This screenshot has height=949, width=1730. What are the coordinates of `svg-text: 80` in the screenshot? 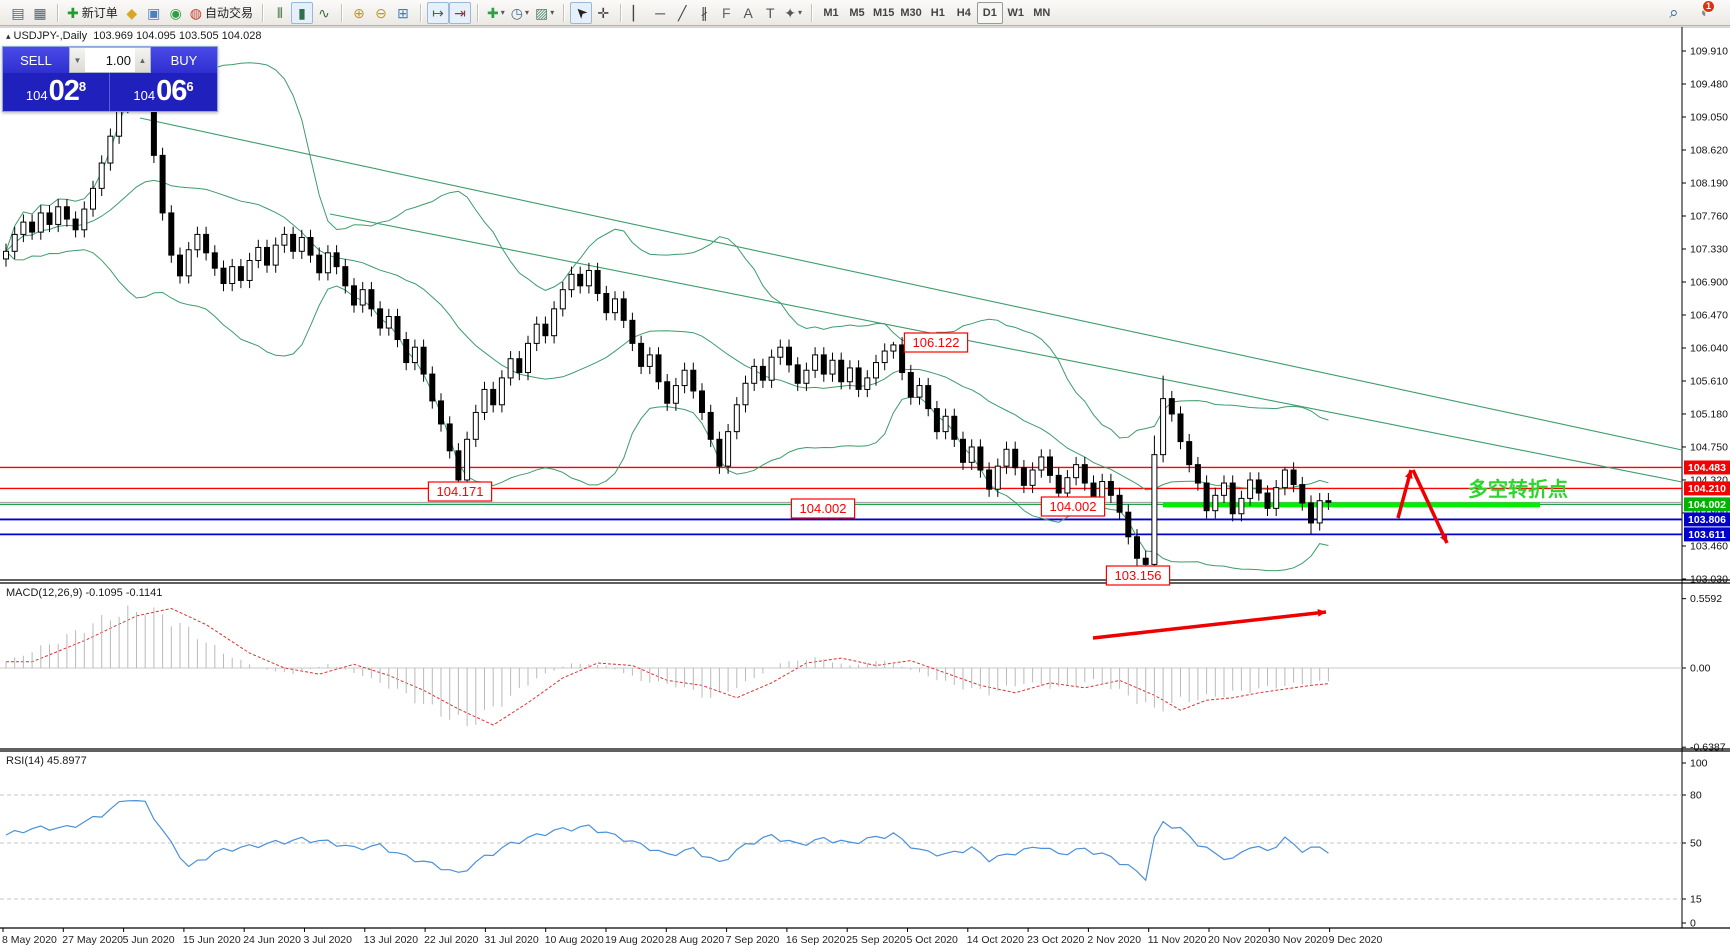 It's located at (1696, 796).